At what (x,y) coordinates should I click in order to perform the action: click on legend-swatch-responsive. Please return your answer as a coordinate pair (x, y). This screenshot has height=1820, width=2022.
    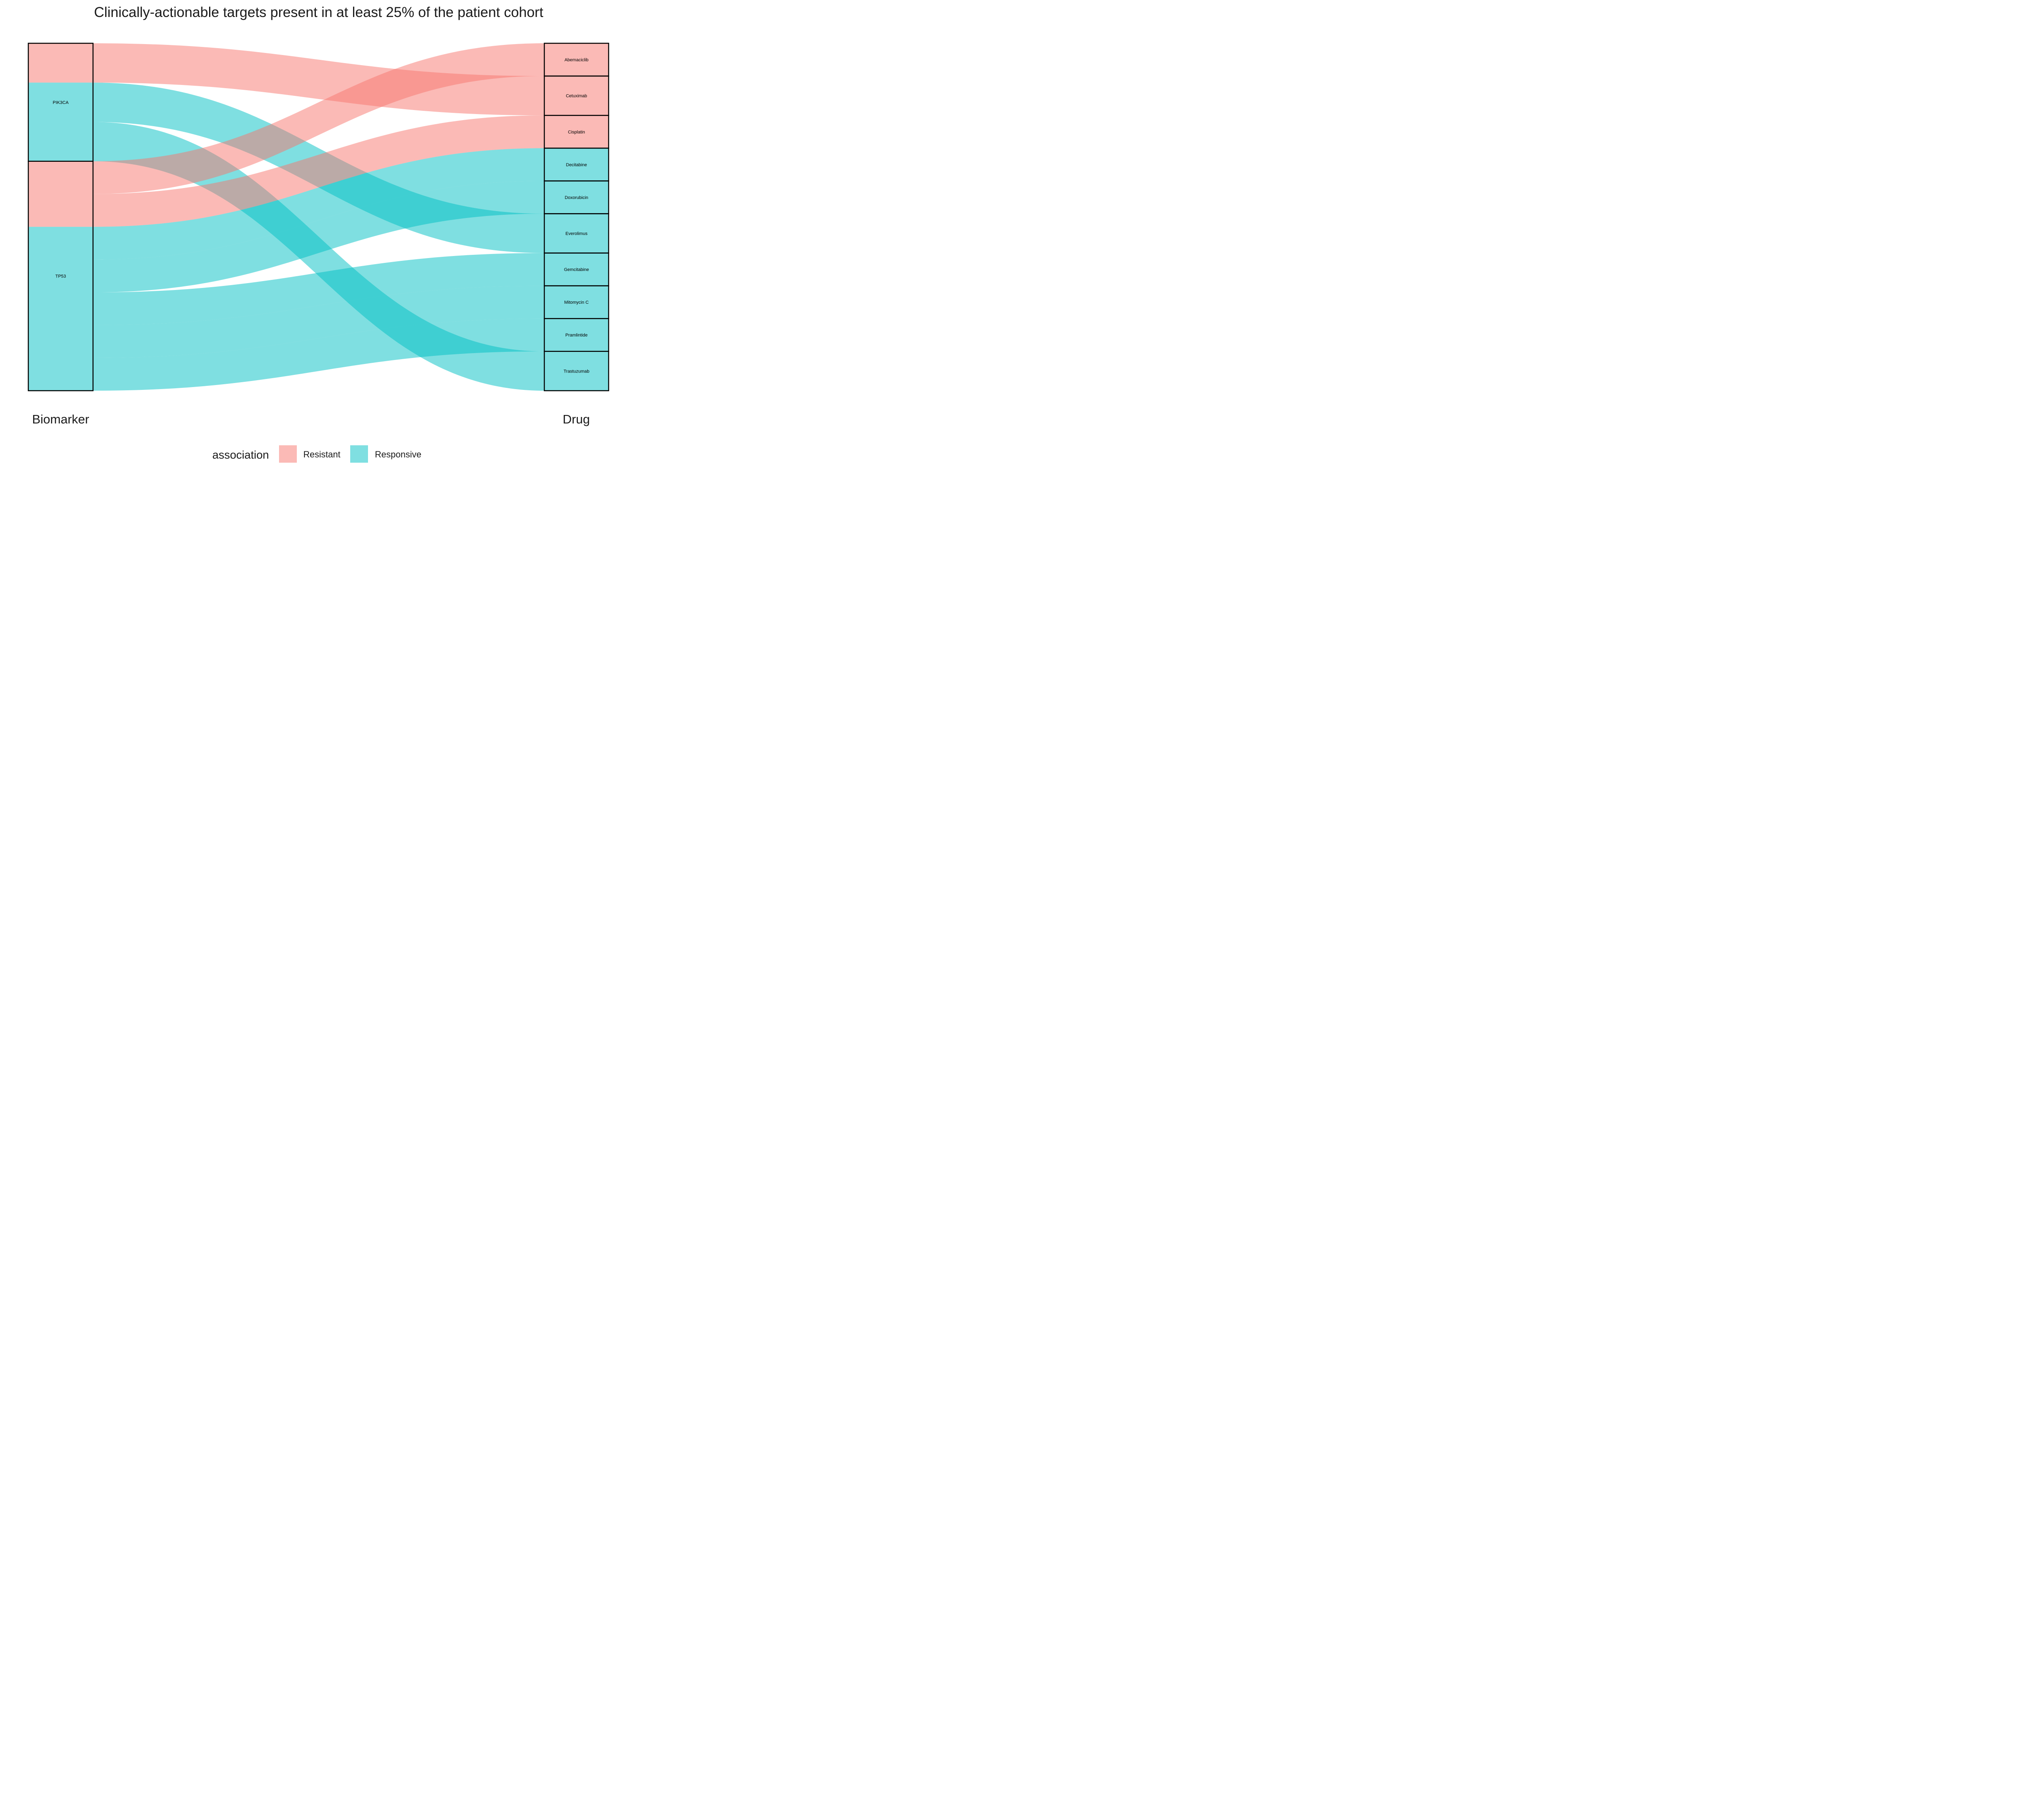
    Looking at the image, I should click on (359, 454).